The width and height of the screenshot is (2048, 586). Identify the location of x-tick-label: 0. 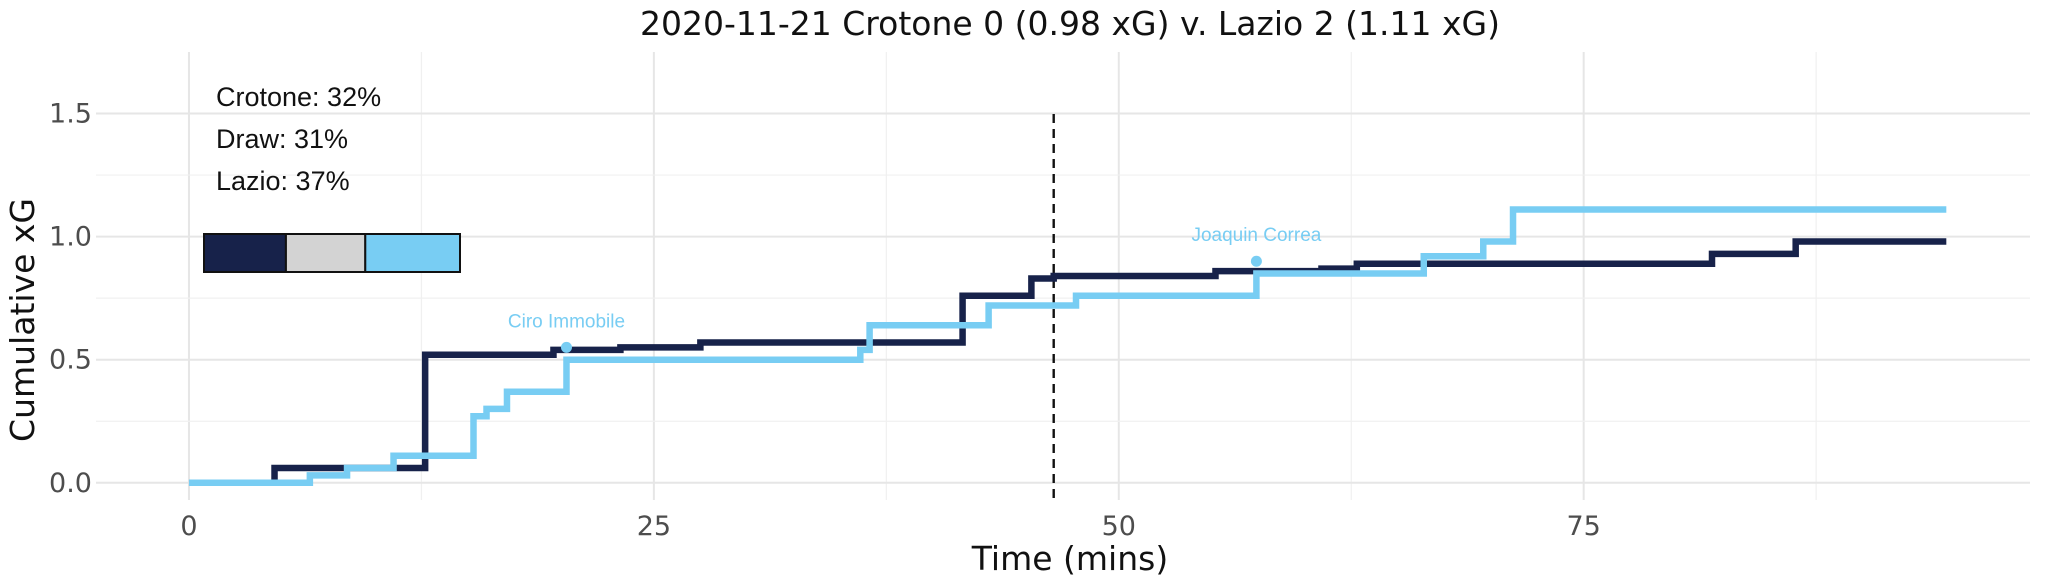
(188, 526).